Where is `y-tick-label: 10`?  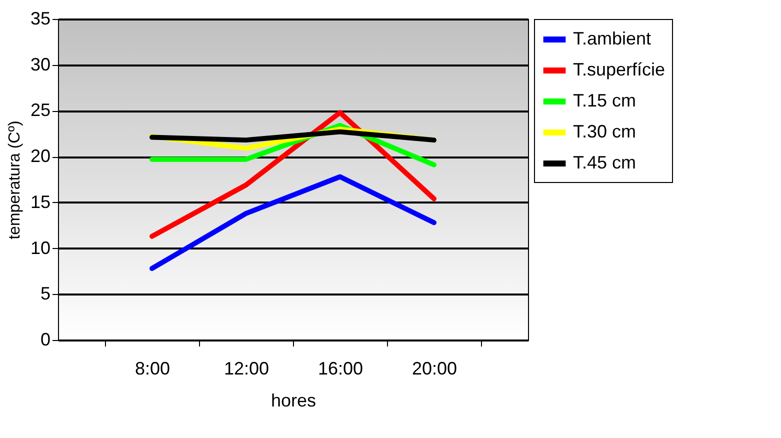
y-tick-label: 10 is located at coordinates (40, 248).